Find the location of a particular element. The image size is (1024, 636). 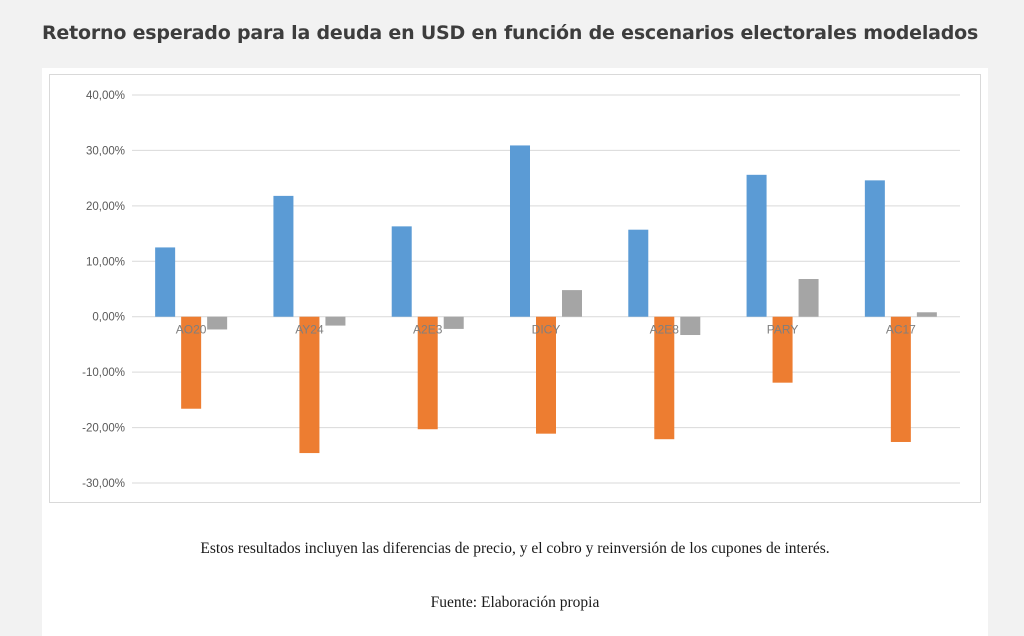

bar-series-2-ay24 is located at coordinates (309, 385).